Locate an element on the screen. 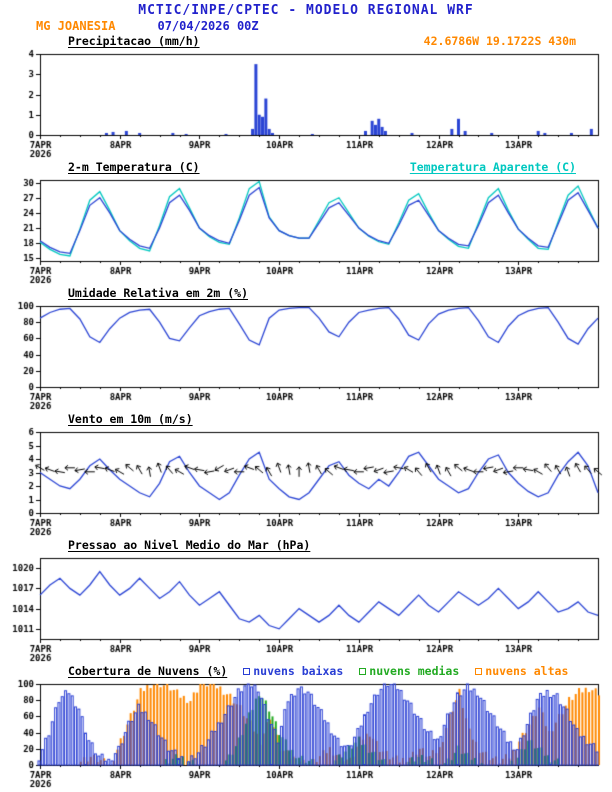  low-clouds-label: nuvens baixas is located at coordinates (298, 671).